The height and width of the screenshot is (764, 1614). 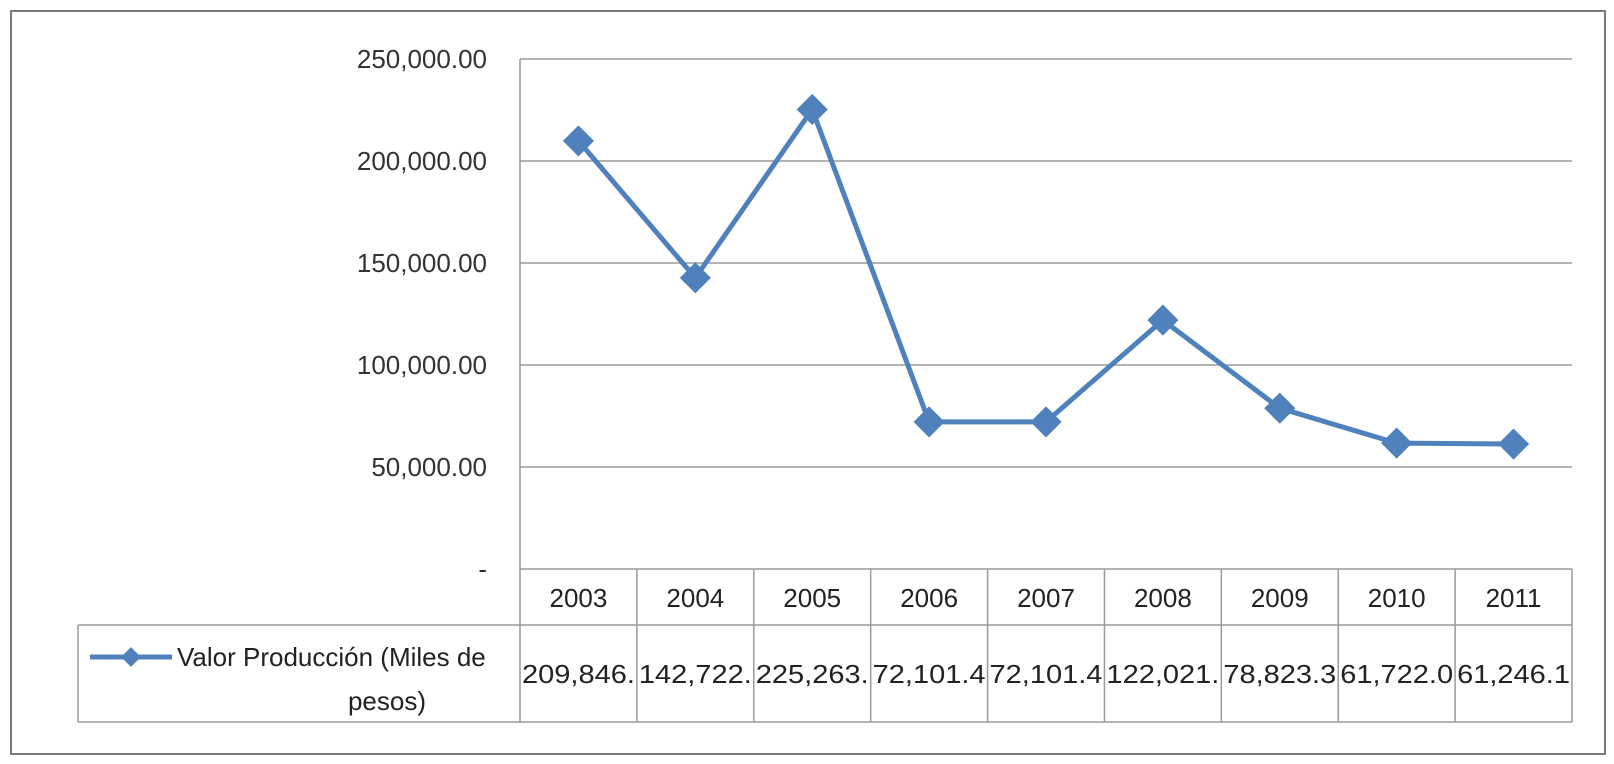 I want to click on y-tick-label: 150,000.00, so click(x=422, y=263).